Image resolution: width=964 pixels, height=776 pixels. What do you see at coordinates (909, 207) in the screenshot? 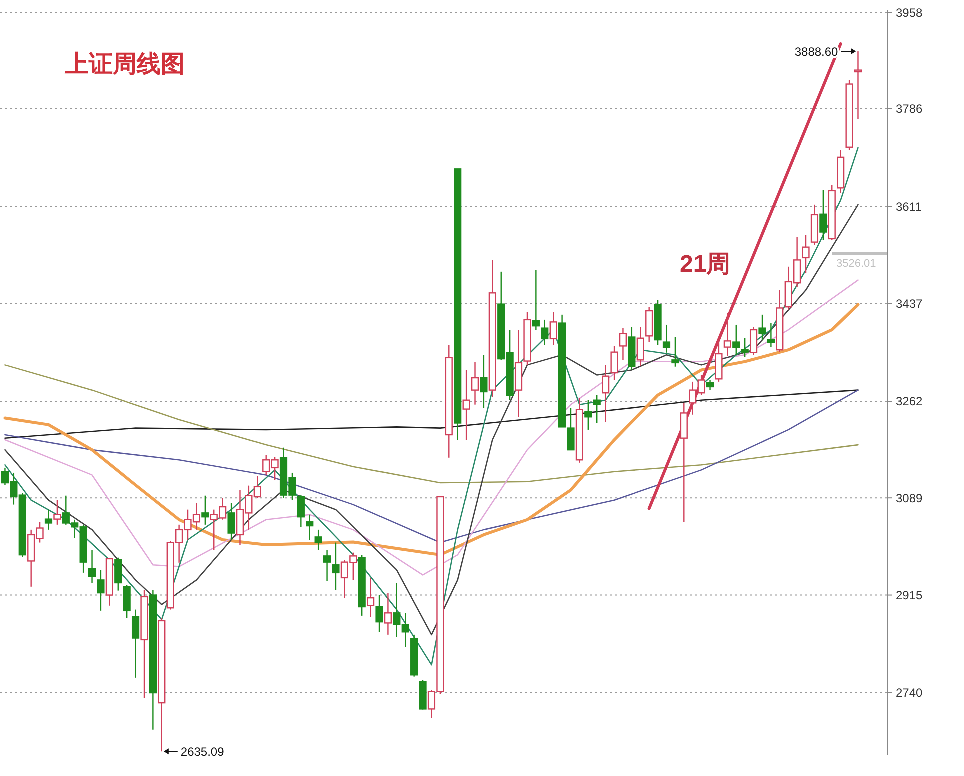
I see `y-tick-label: 3611` at bounding box center [909, 207].